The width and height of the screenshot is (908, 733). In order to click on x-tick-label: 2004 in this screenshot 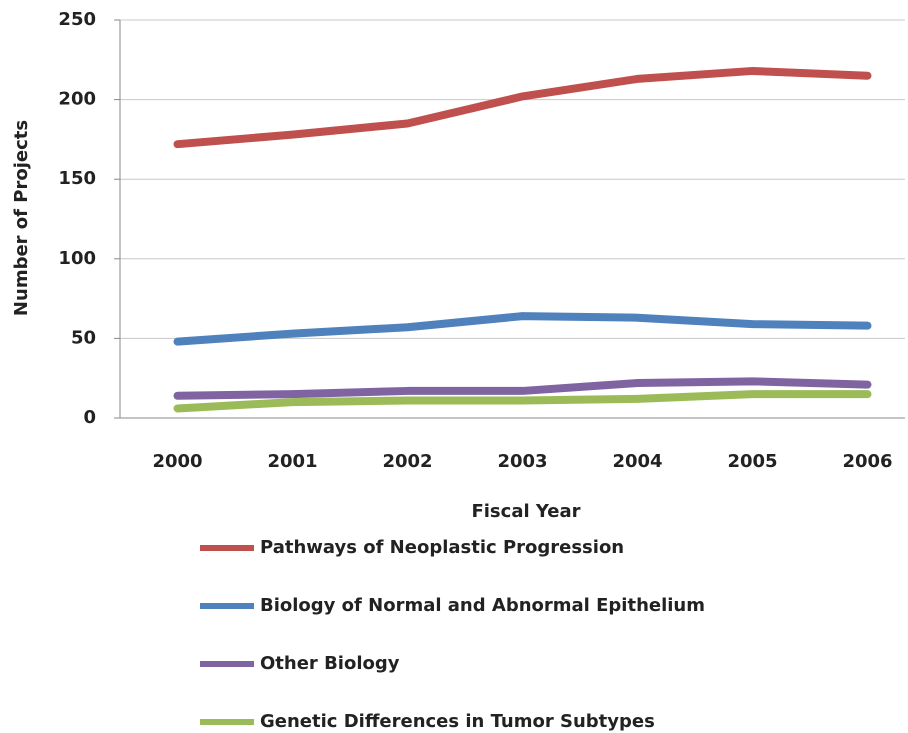, I will do `click(637, 461)`.